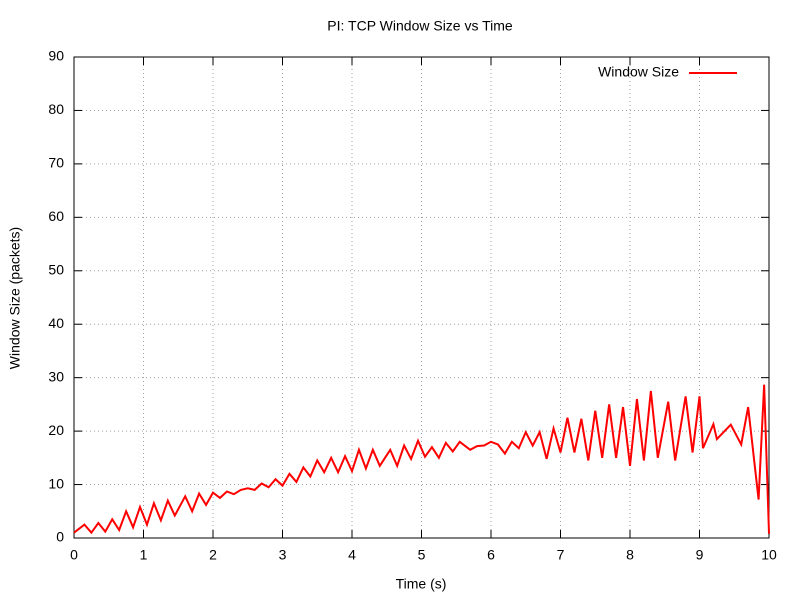  Describe the element at coordinates (56, 216) in the screenshot. I see `y-tick-label: 60` at that location.